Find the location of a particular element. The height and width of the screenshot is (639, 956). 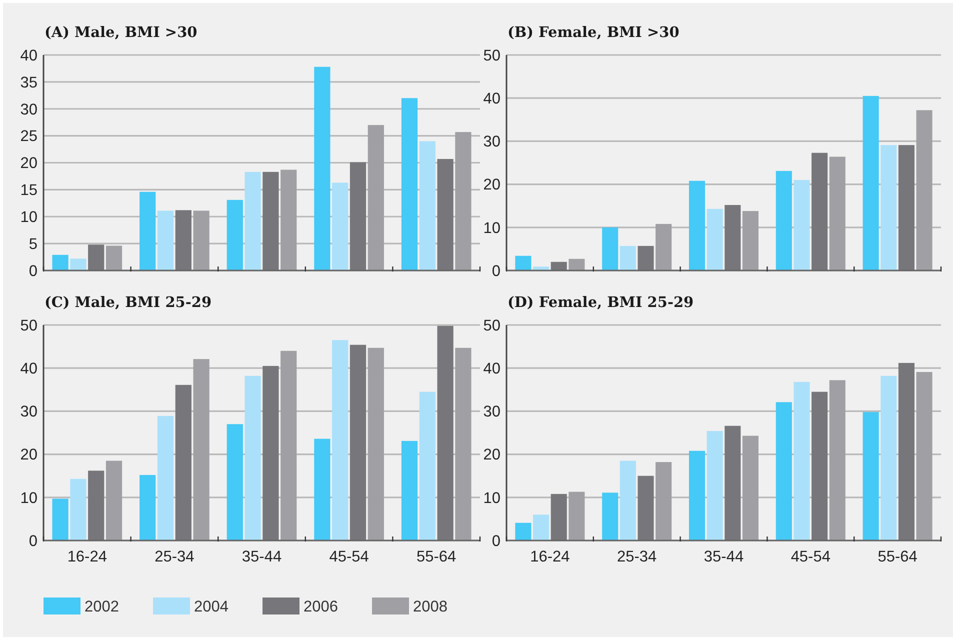

legend-label: 2002 is located at coordinates (101, 607).